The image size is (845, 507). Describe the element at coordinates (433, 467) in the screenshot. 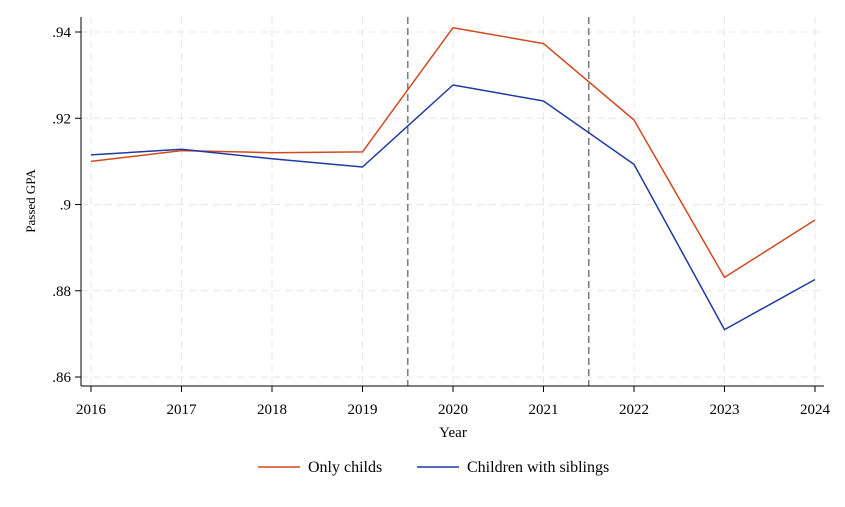

I see `legend: Only childs Children with siblings` at that location.